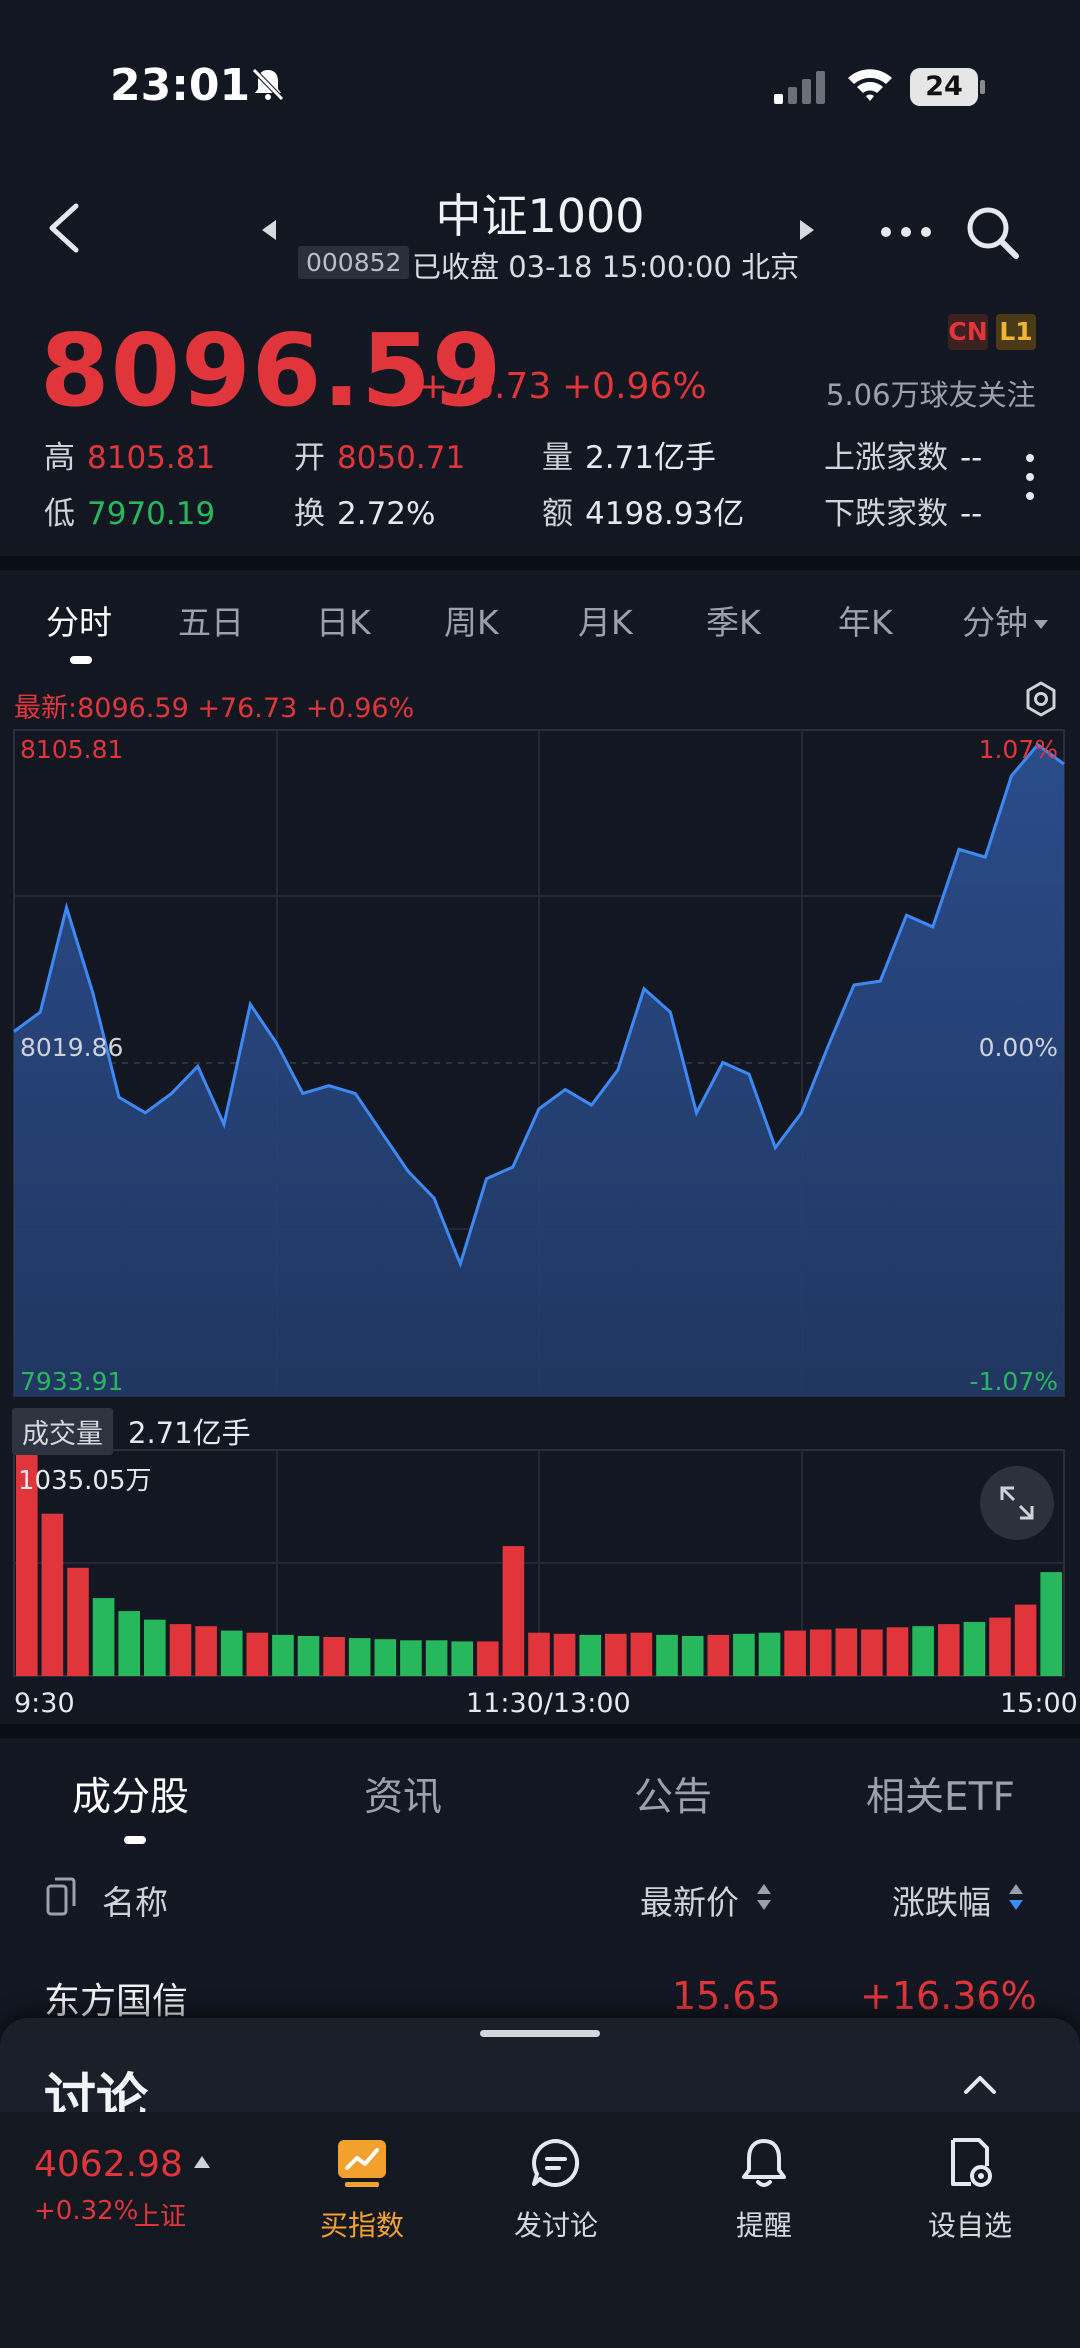 Image resolution: width=1080 pixels, height=2348 pixels. I want to click on tab-yearly-k: 年K, so click(865, 622).